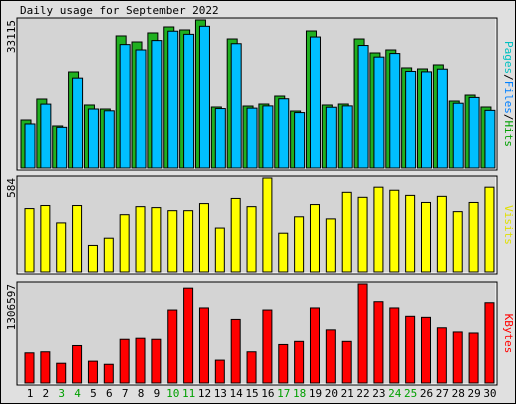  Describe the element at coordinates (11, 188) in the screenshot. I see `y-tick-label: 584` at that location.